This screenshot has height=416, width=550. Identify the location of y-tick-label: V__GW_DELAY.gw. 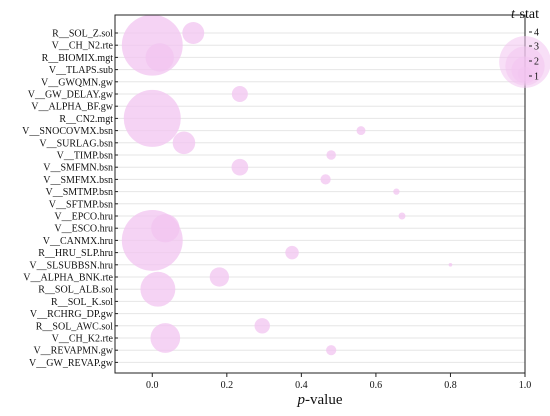
(71, 95).